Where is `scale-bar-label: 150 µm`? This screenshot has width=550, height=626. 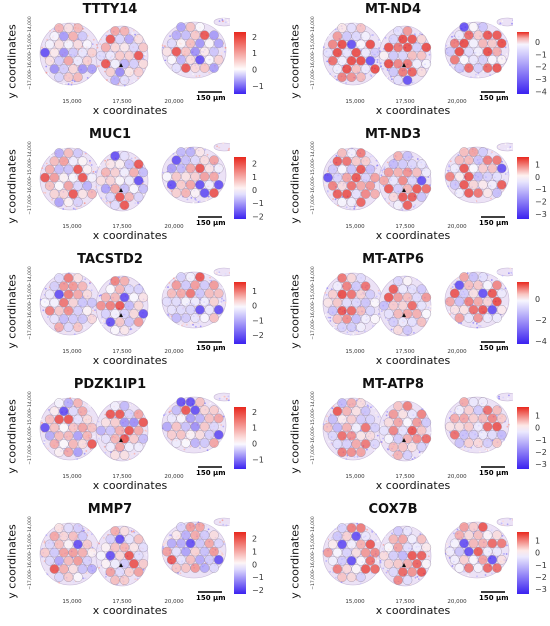
scale-bar-label: 150 µm is located at coordinates (494, 473).